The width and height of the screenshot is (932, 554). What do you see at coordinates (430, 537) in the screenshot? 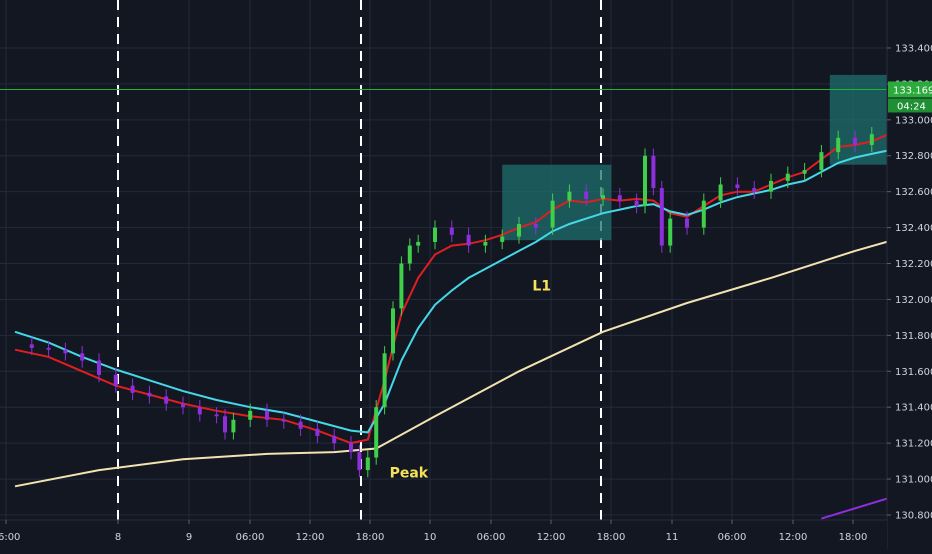
I see `time-tick-label: 10` at bounding box center [430, 537].